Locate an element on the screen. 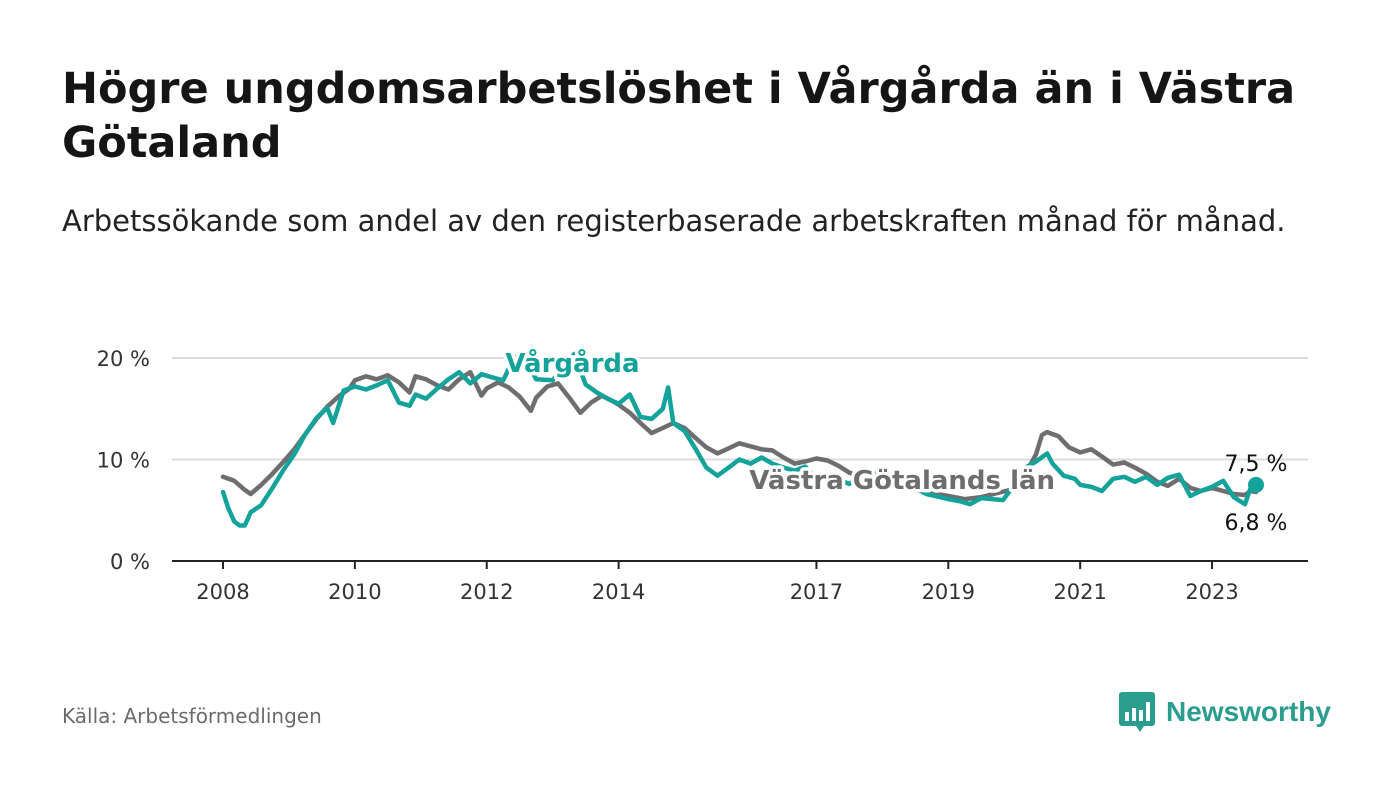 This screenshot has width=1400, height=794. end-value-label-vargarda: 7,5 % is located at coordinates (1256, 464).